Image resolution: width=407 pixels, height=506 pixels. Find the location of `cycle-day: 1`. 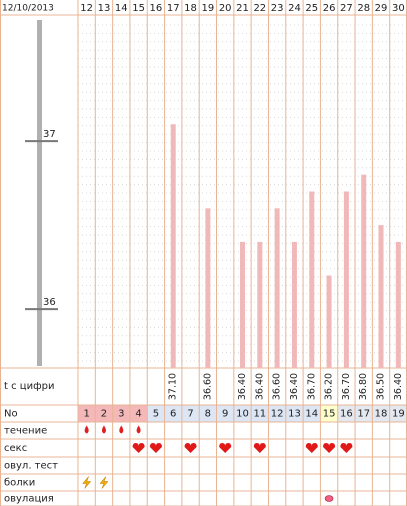

cycle-day: 1 is located at coordinates (86, 414).